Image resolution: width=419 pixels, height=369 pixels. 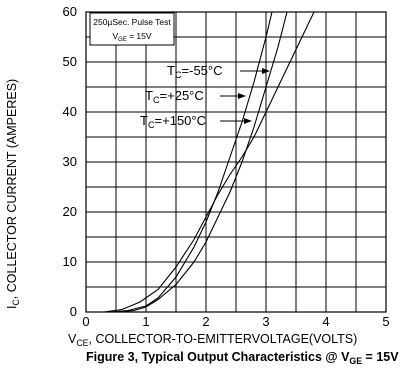 What do you see at coordinates (132, 22) in the screenshot?
I see `info-box-line1: 250µSec. Pulse Test` at bounding box center [132, 22].